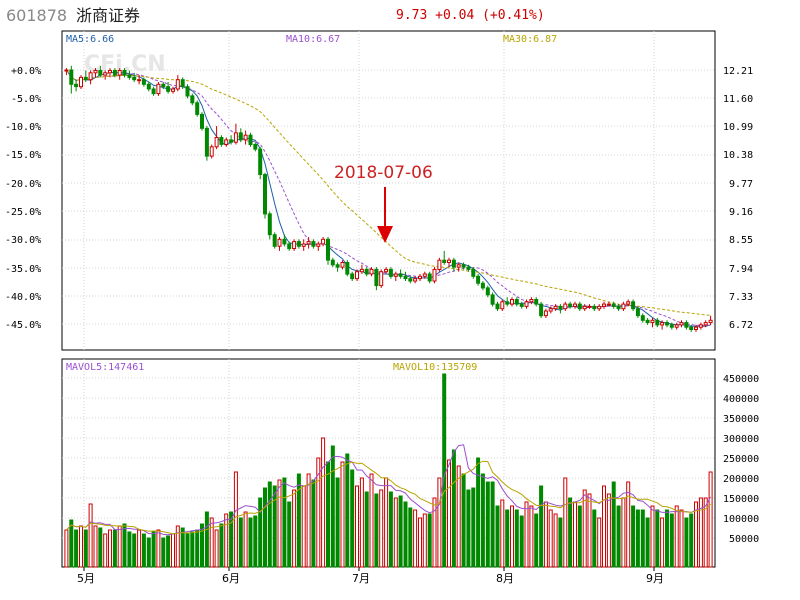 The image size is (800, 600). I want to click on month-label: 6月, so click(231, 578).